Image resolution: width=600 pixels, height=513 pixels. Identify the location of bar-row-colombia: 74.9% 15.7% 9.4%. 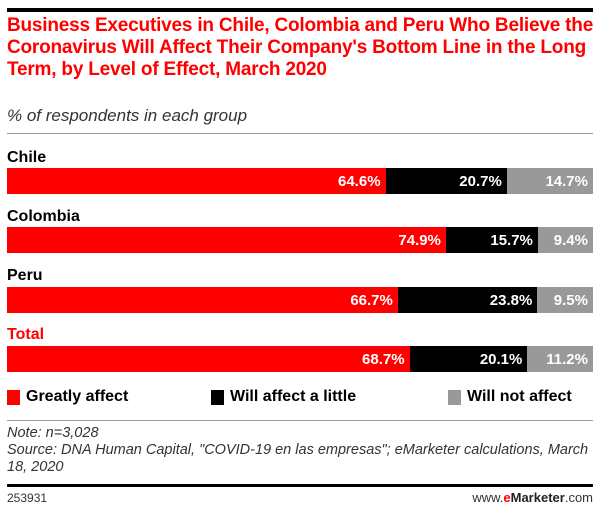
(300, 240).